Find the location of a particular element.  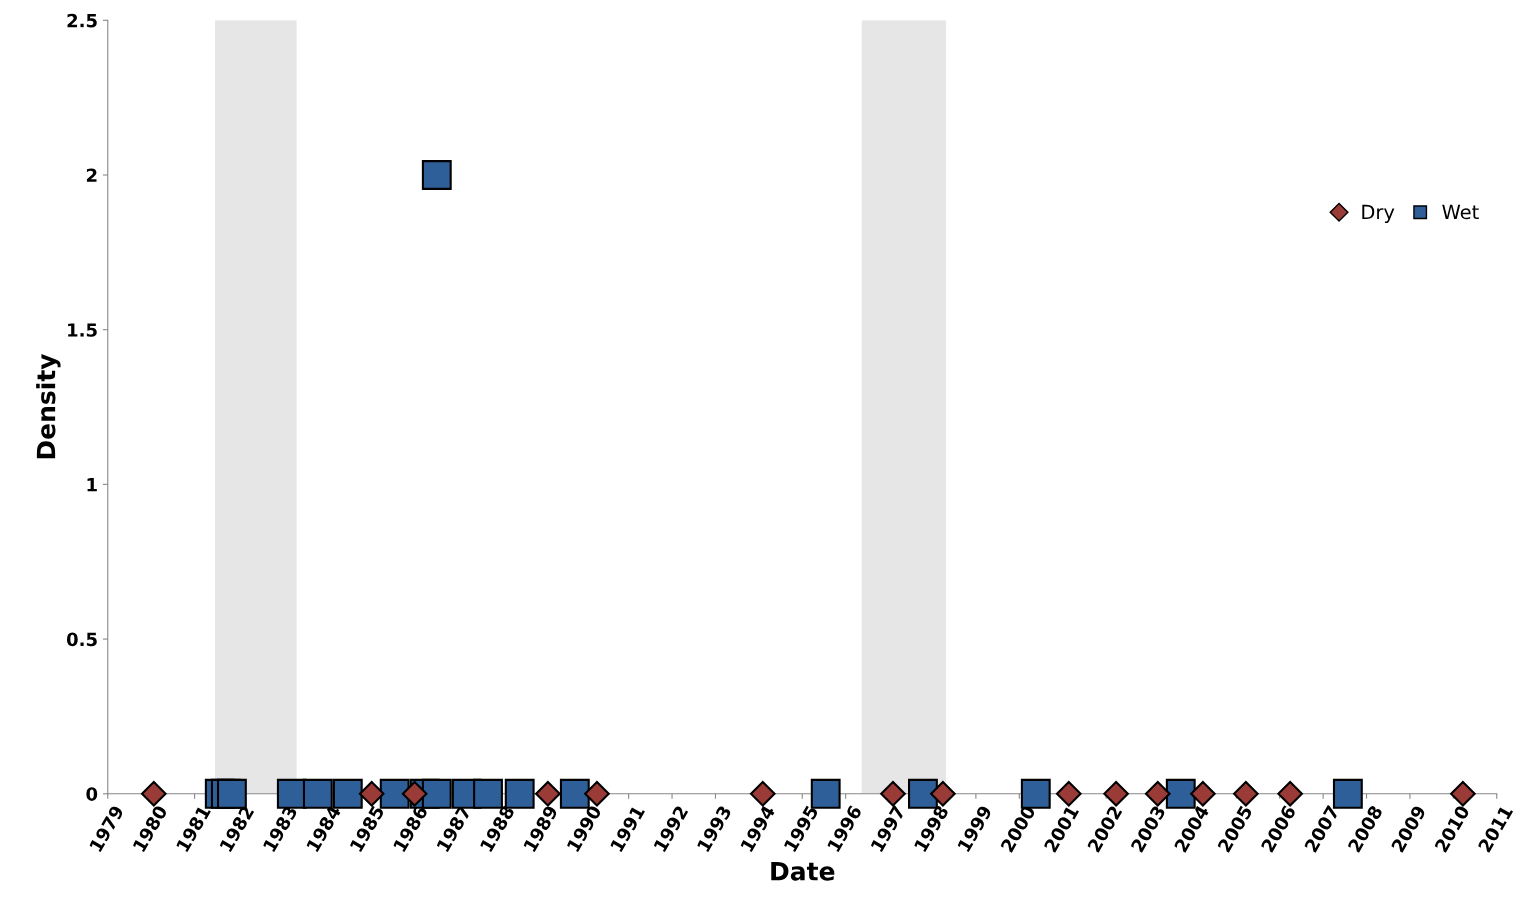

y-axis-title: Density is located at coordinates (48, 406).